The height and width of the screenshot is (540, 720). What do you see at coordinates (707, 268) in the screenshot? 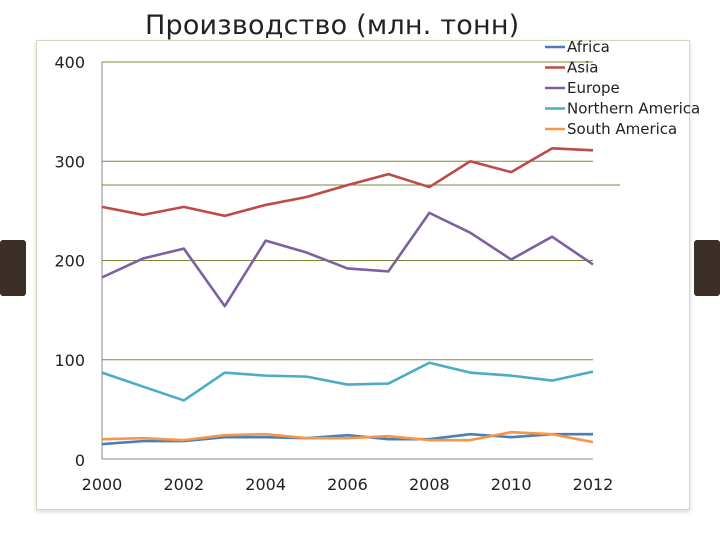
I see `right-side-tab` at bounding box center [707, 268].